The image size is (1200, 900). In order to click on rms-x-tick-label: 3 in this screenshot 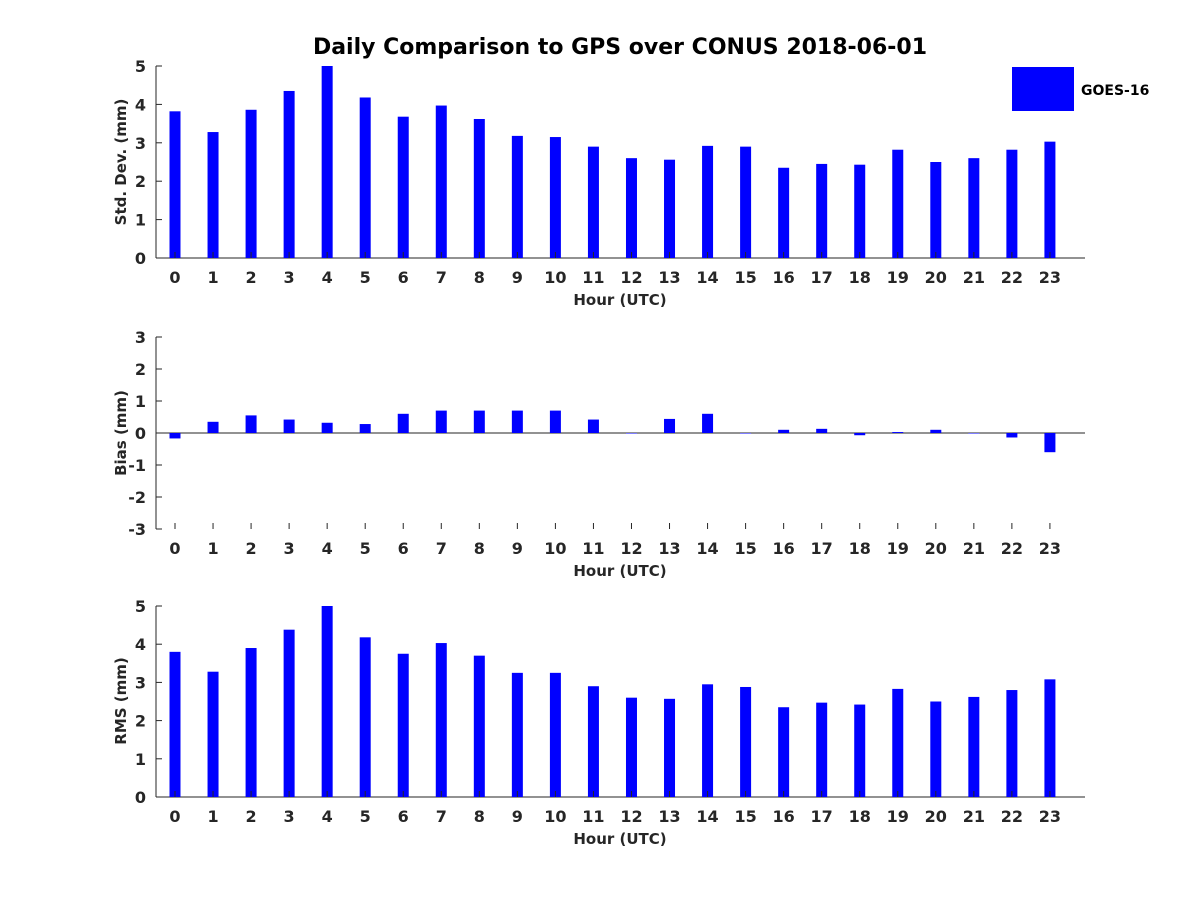, I will do `click(289, 816)`.